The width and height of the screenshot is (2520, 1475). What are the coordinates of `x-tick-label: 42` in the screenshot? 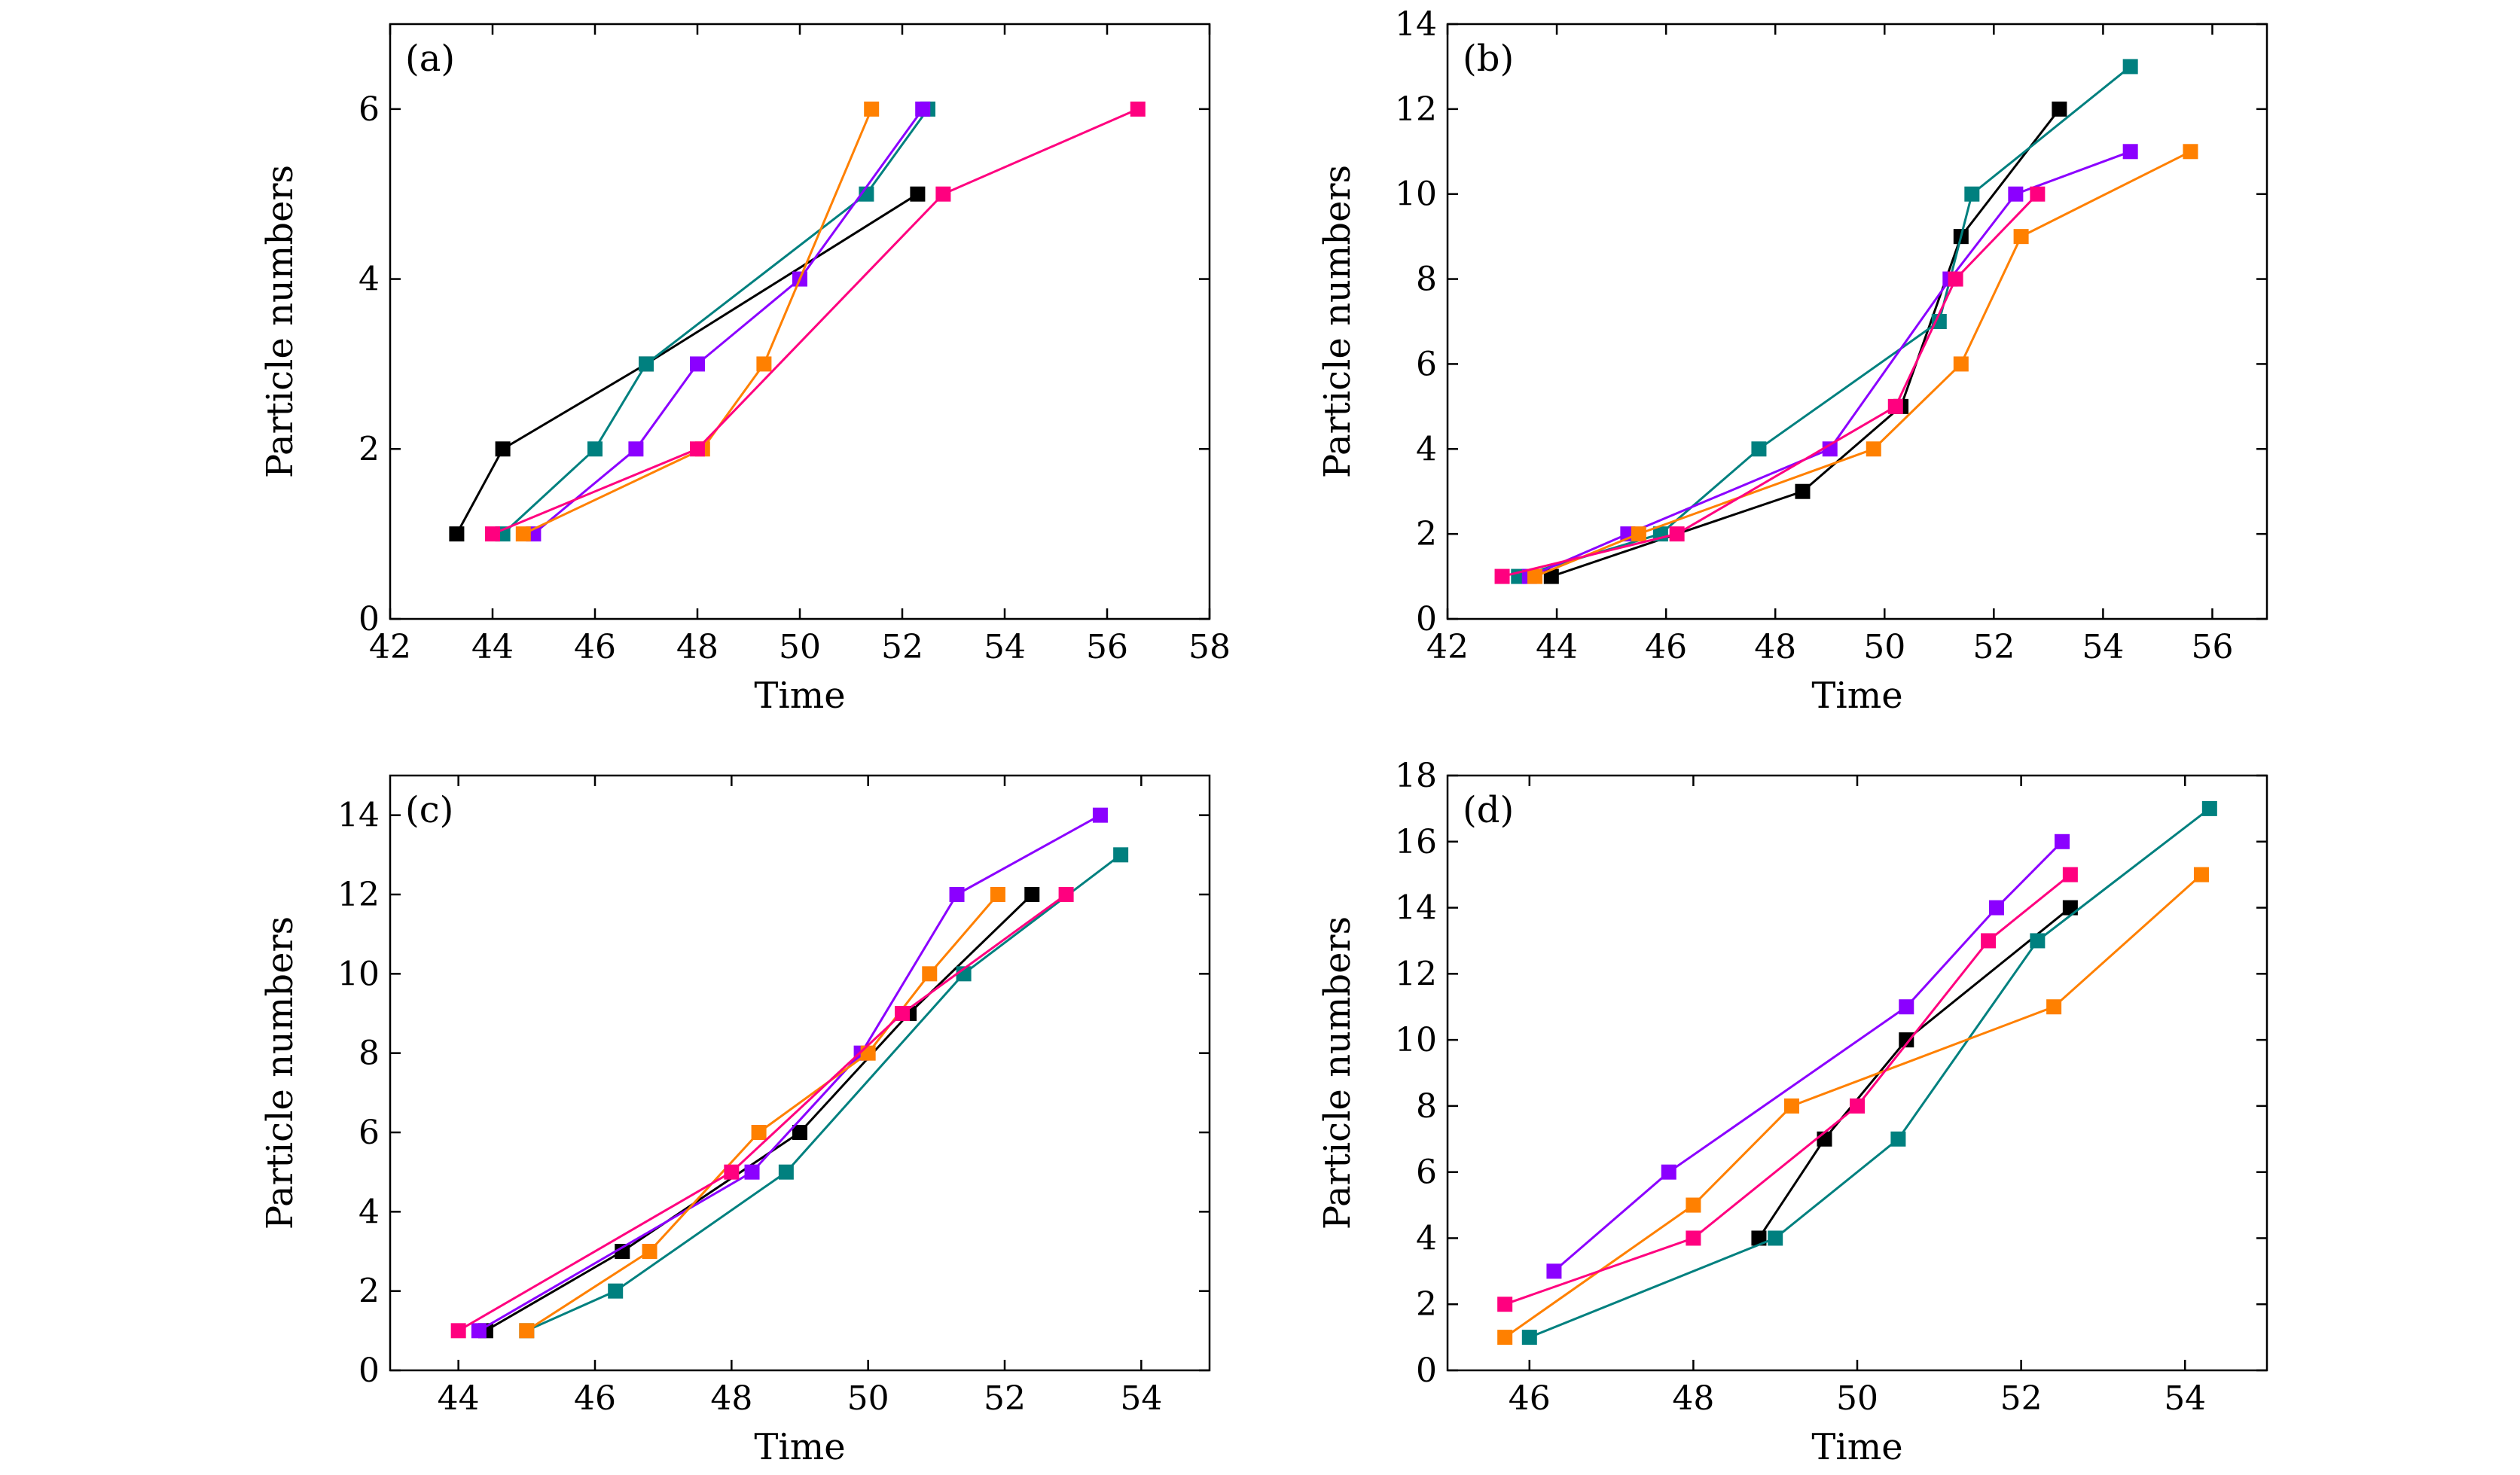 It's located at (390, 647).